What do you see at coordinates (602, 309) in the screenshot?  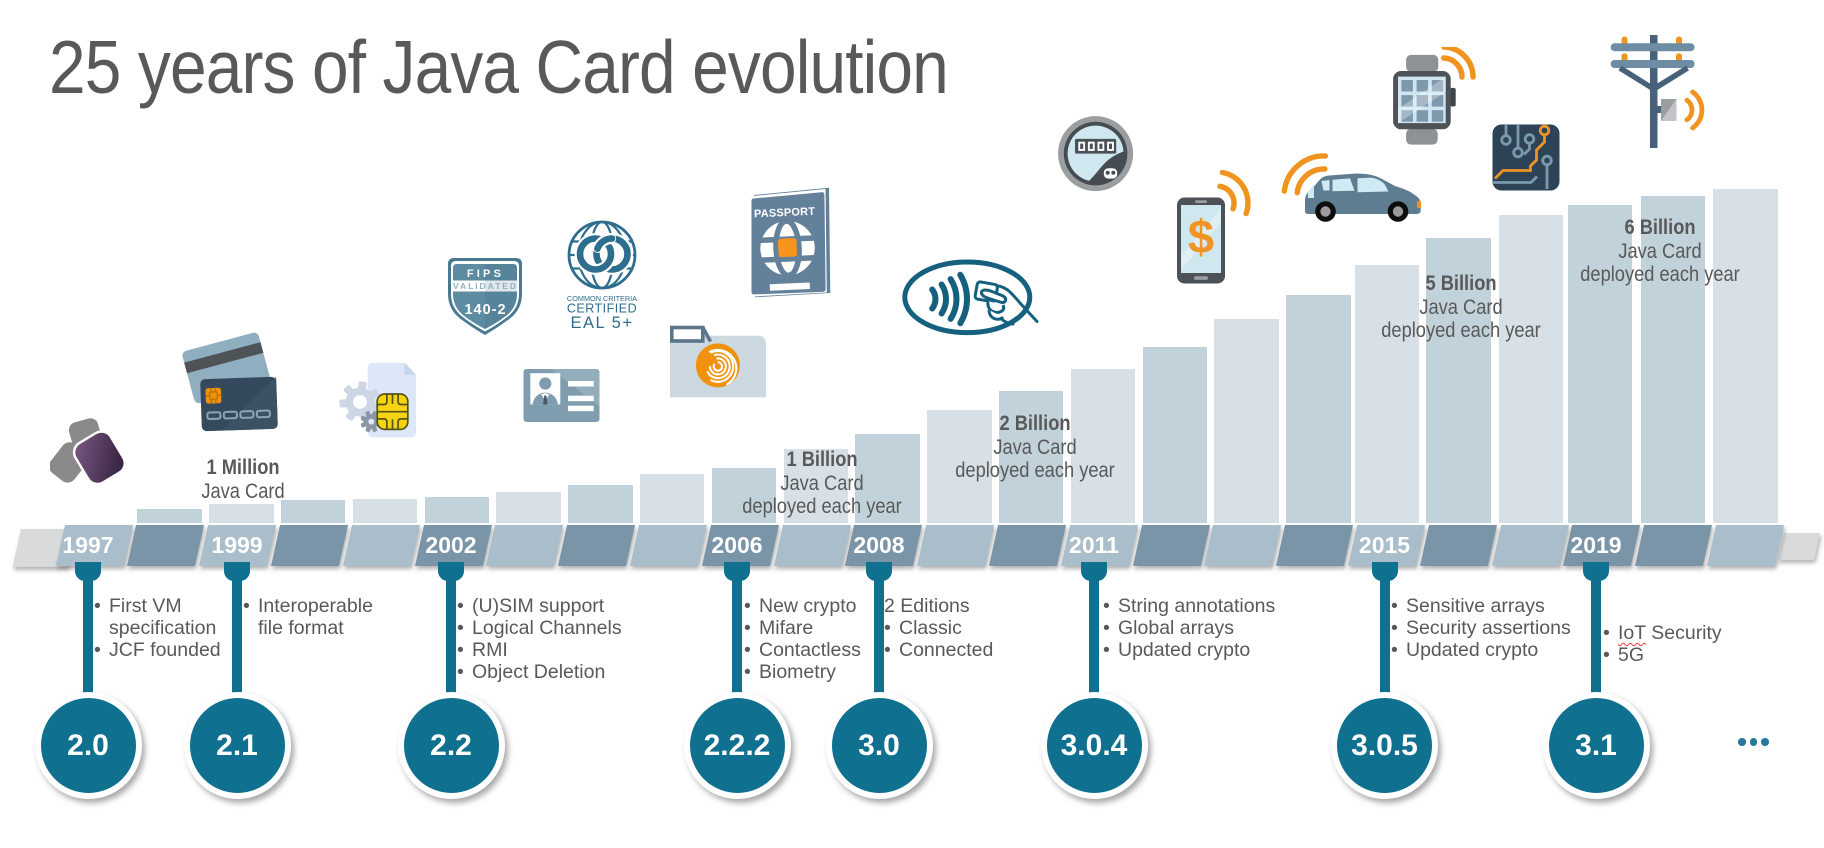 I see `svg-text: CERTIFIED` at bounding box center [602, 309].